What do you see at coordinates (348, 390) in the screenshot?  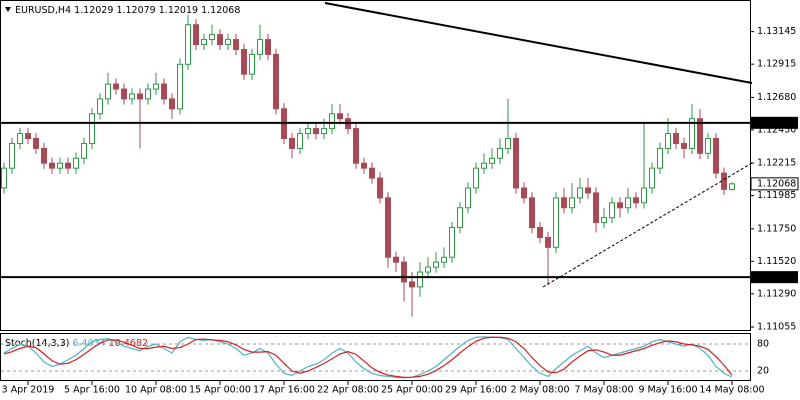 I see `x-tick-label: 22 Apr 08:00` at bounding box center [348, 390].